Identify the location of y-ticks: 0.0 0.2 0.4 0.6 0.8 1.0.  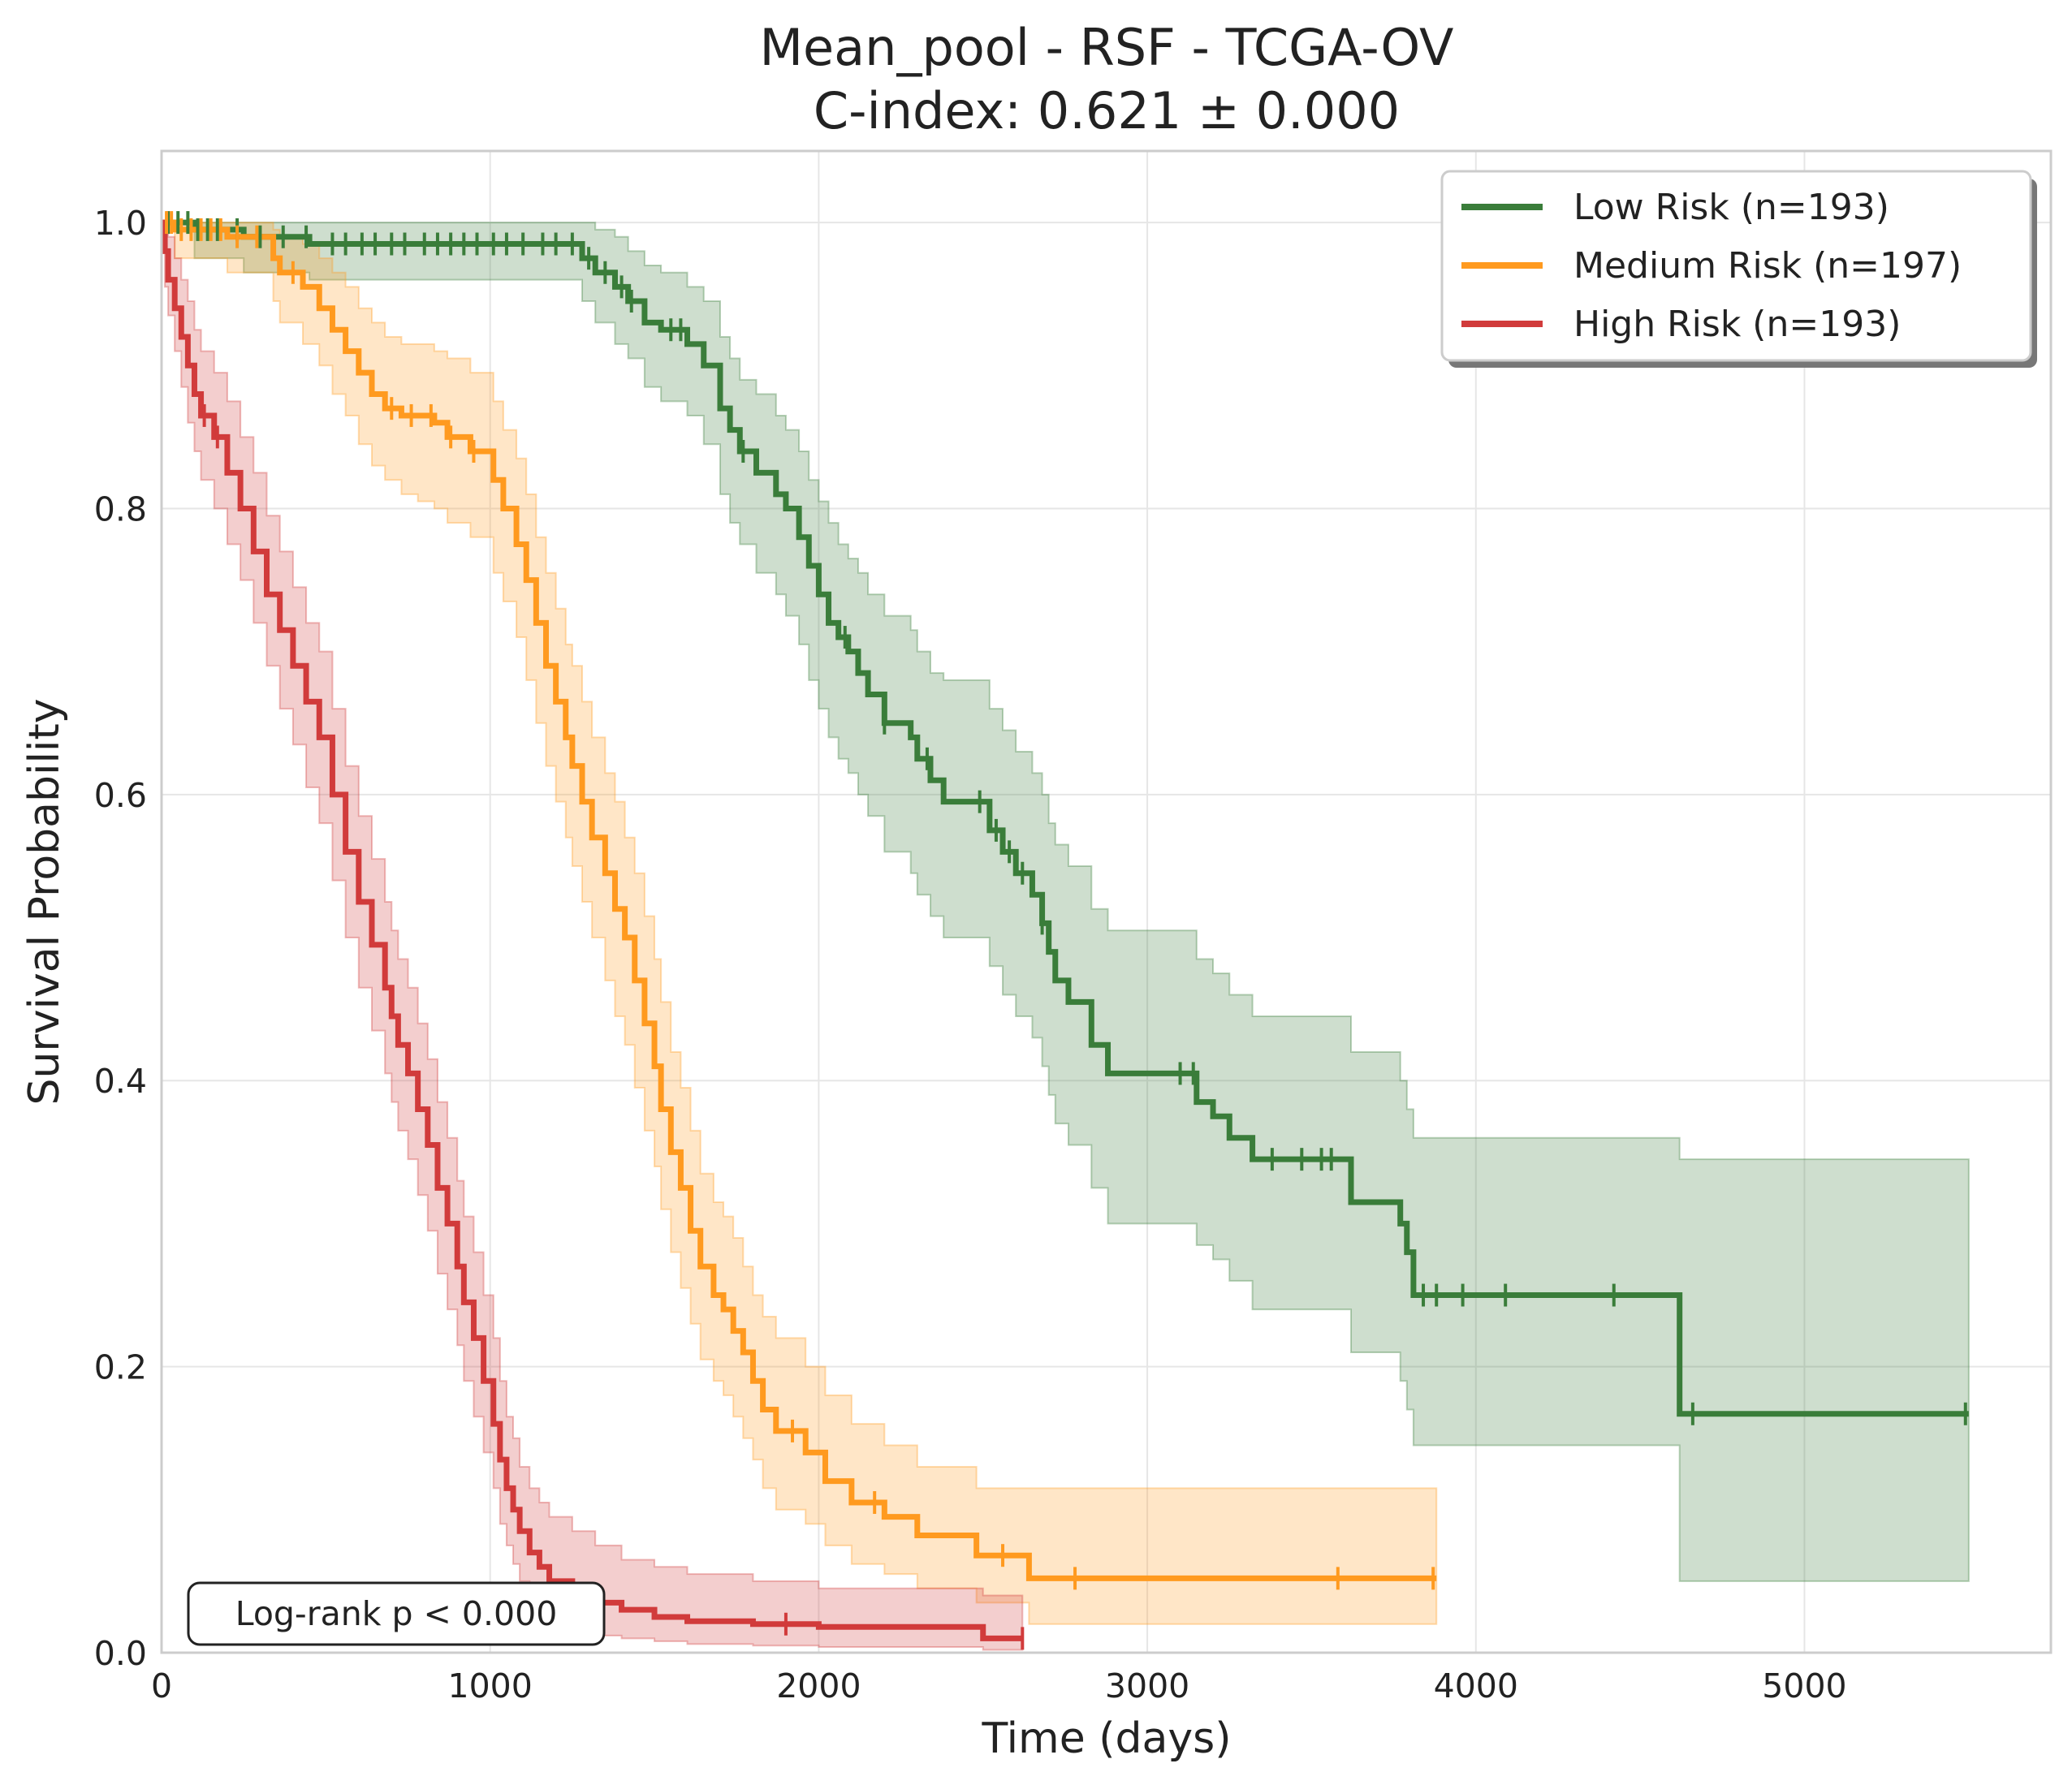
(120, 938).